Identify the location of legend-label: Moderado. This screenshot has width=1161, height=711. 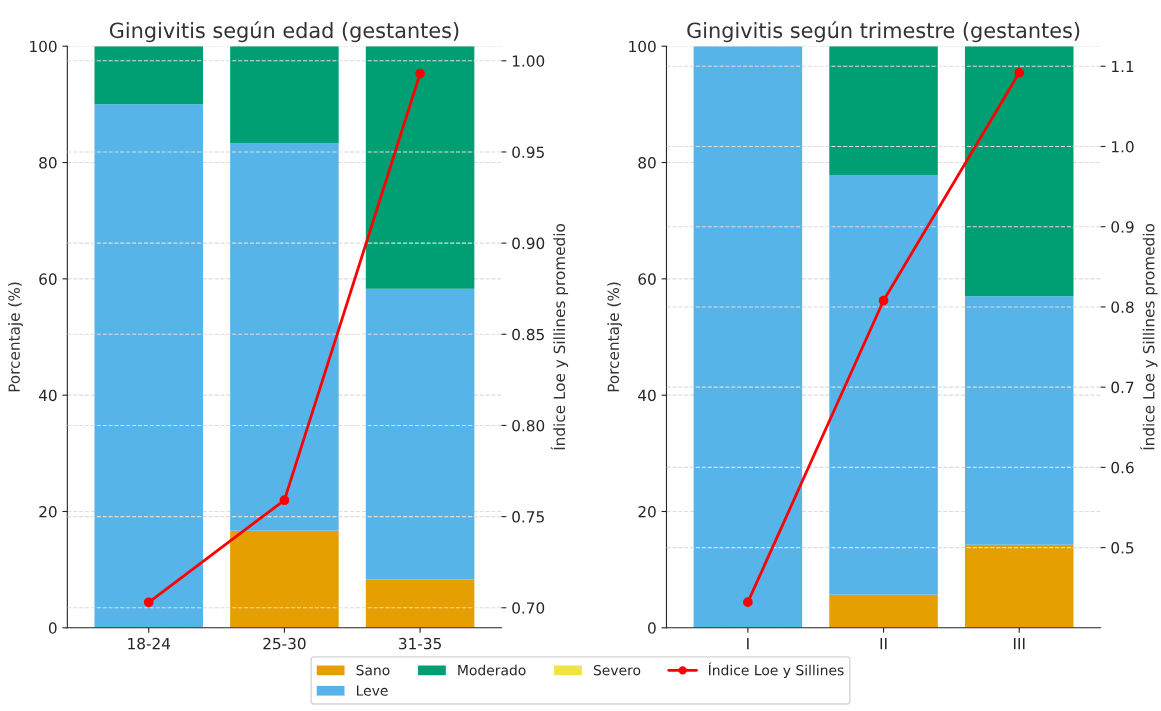
(492, 670).